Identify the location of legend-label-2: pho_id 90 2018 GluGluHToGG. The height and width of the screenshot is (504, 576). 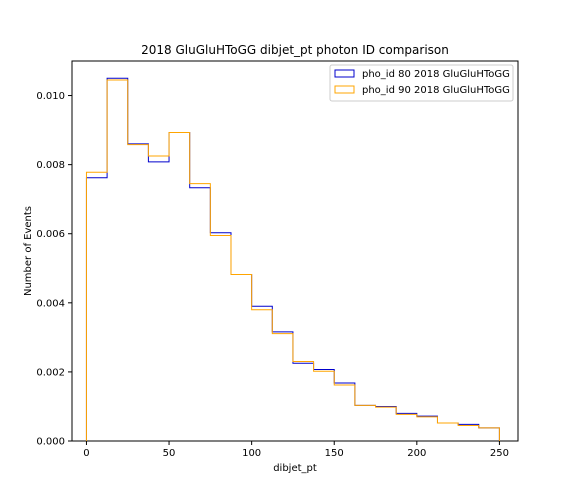
(436, 90).